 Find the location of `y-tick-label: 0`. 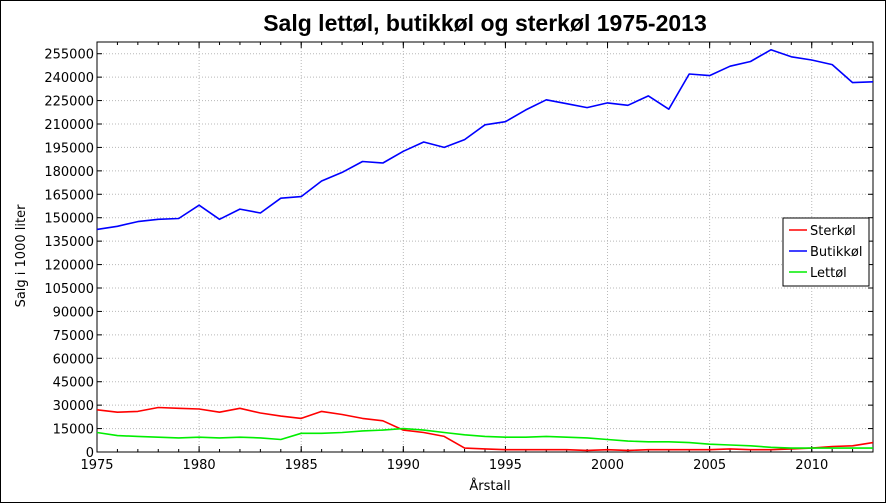

y-tick-label: 0 is located at coordinates (90, 453).